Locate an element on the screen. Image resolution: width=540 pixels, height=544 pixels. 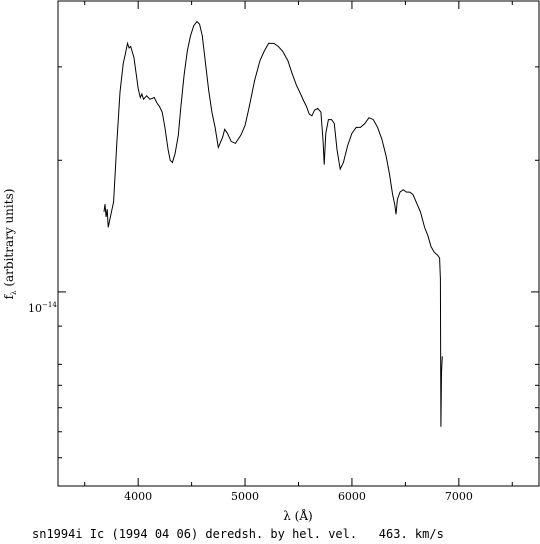
x-tick-label: 4000 is located at coordinates (138, 496).